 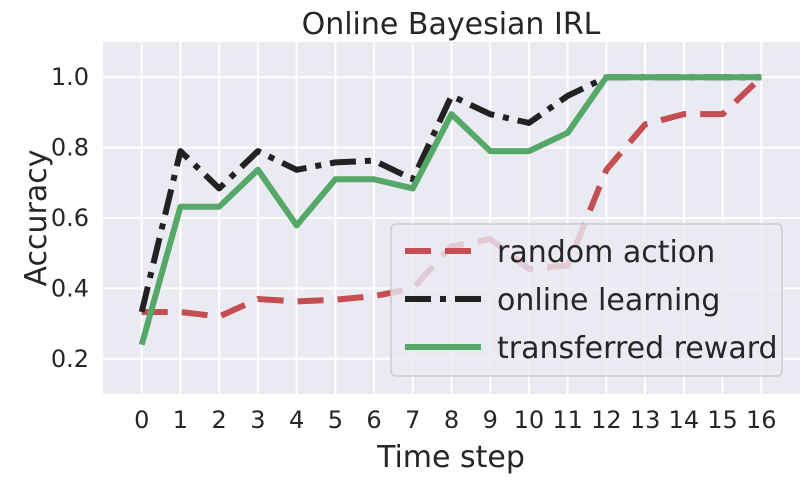 I want to click on x-tick-label: 4, so click(x=296, y=420).